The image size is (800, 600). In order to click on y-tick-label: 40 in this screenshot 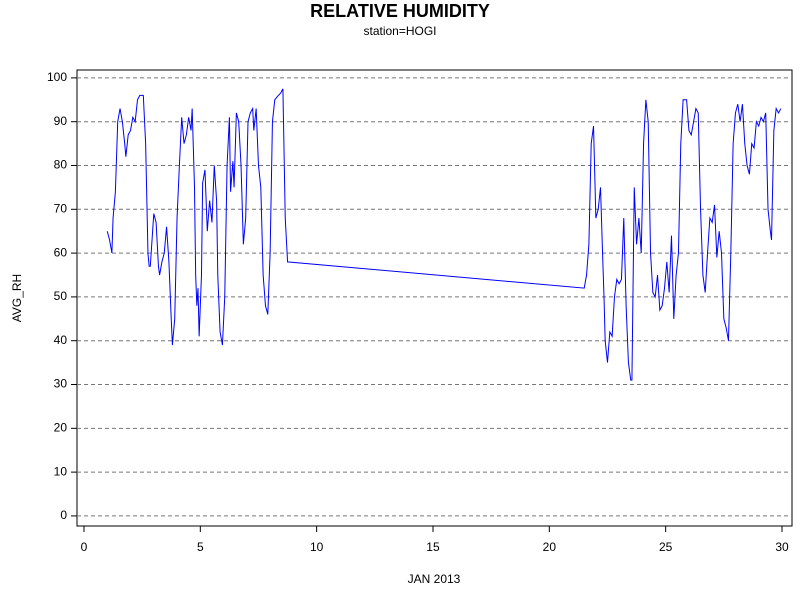, I will do `click(61, 340)`.